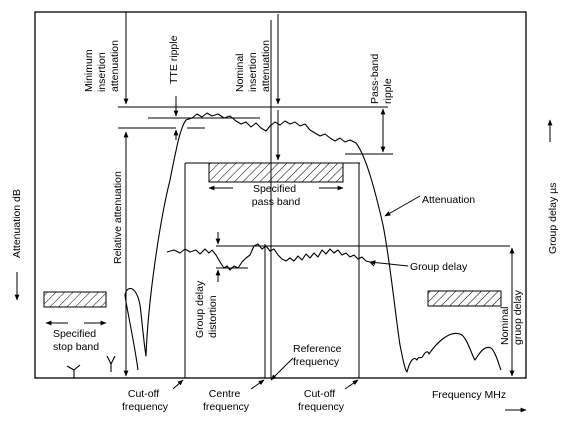 The width and height of the screenshot is (570, 422). I want to click on stop-band-box-left, so click(75, 299).